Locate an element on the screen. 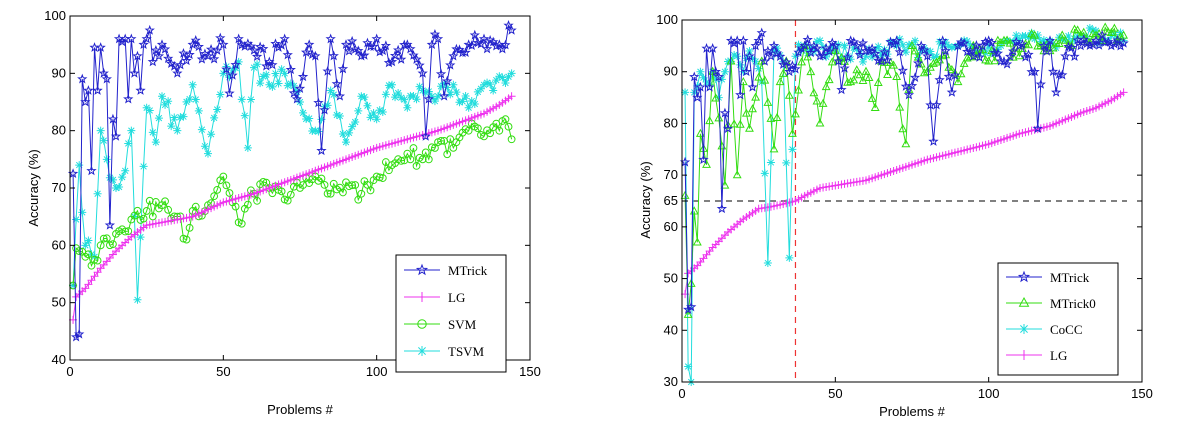 The image size is (1184, 432). legend-label: MTrick is located at coordinates (468, 270).